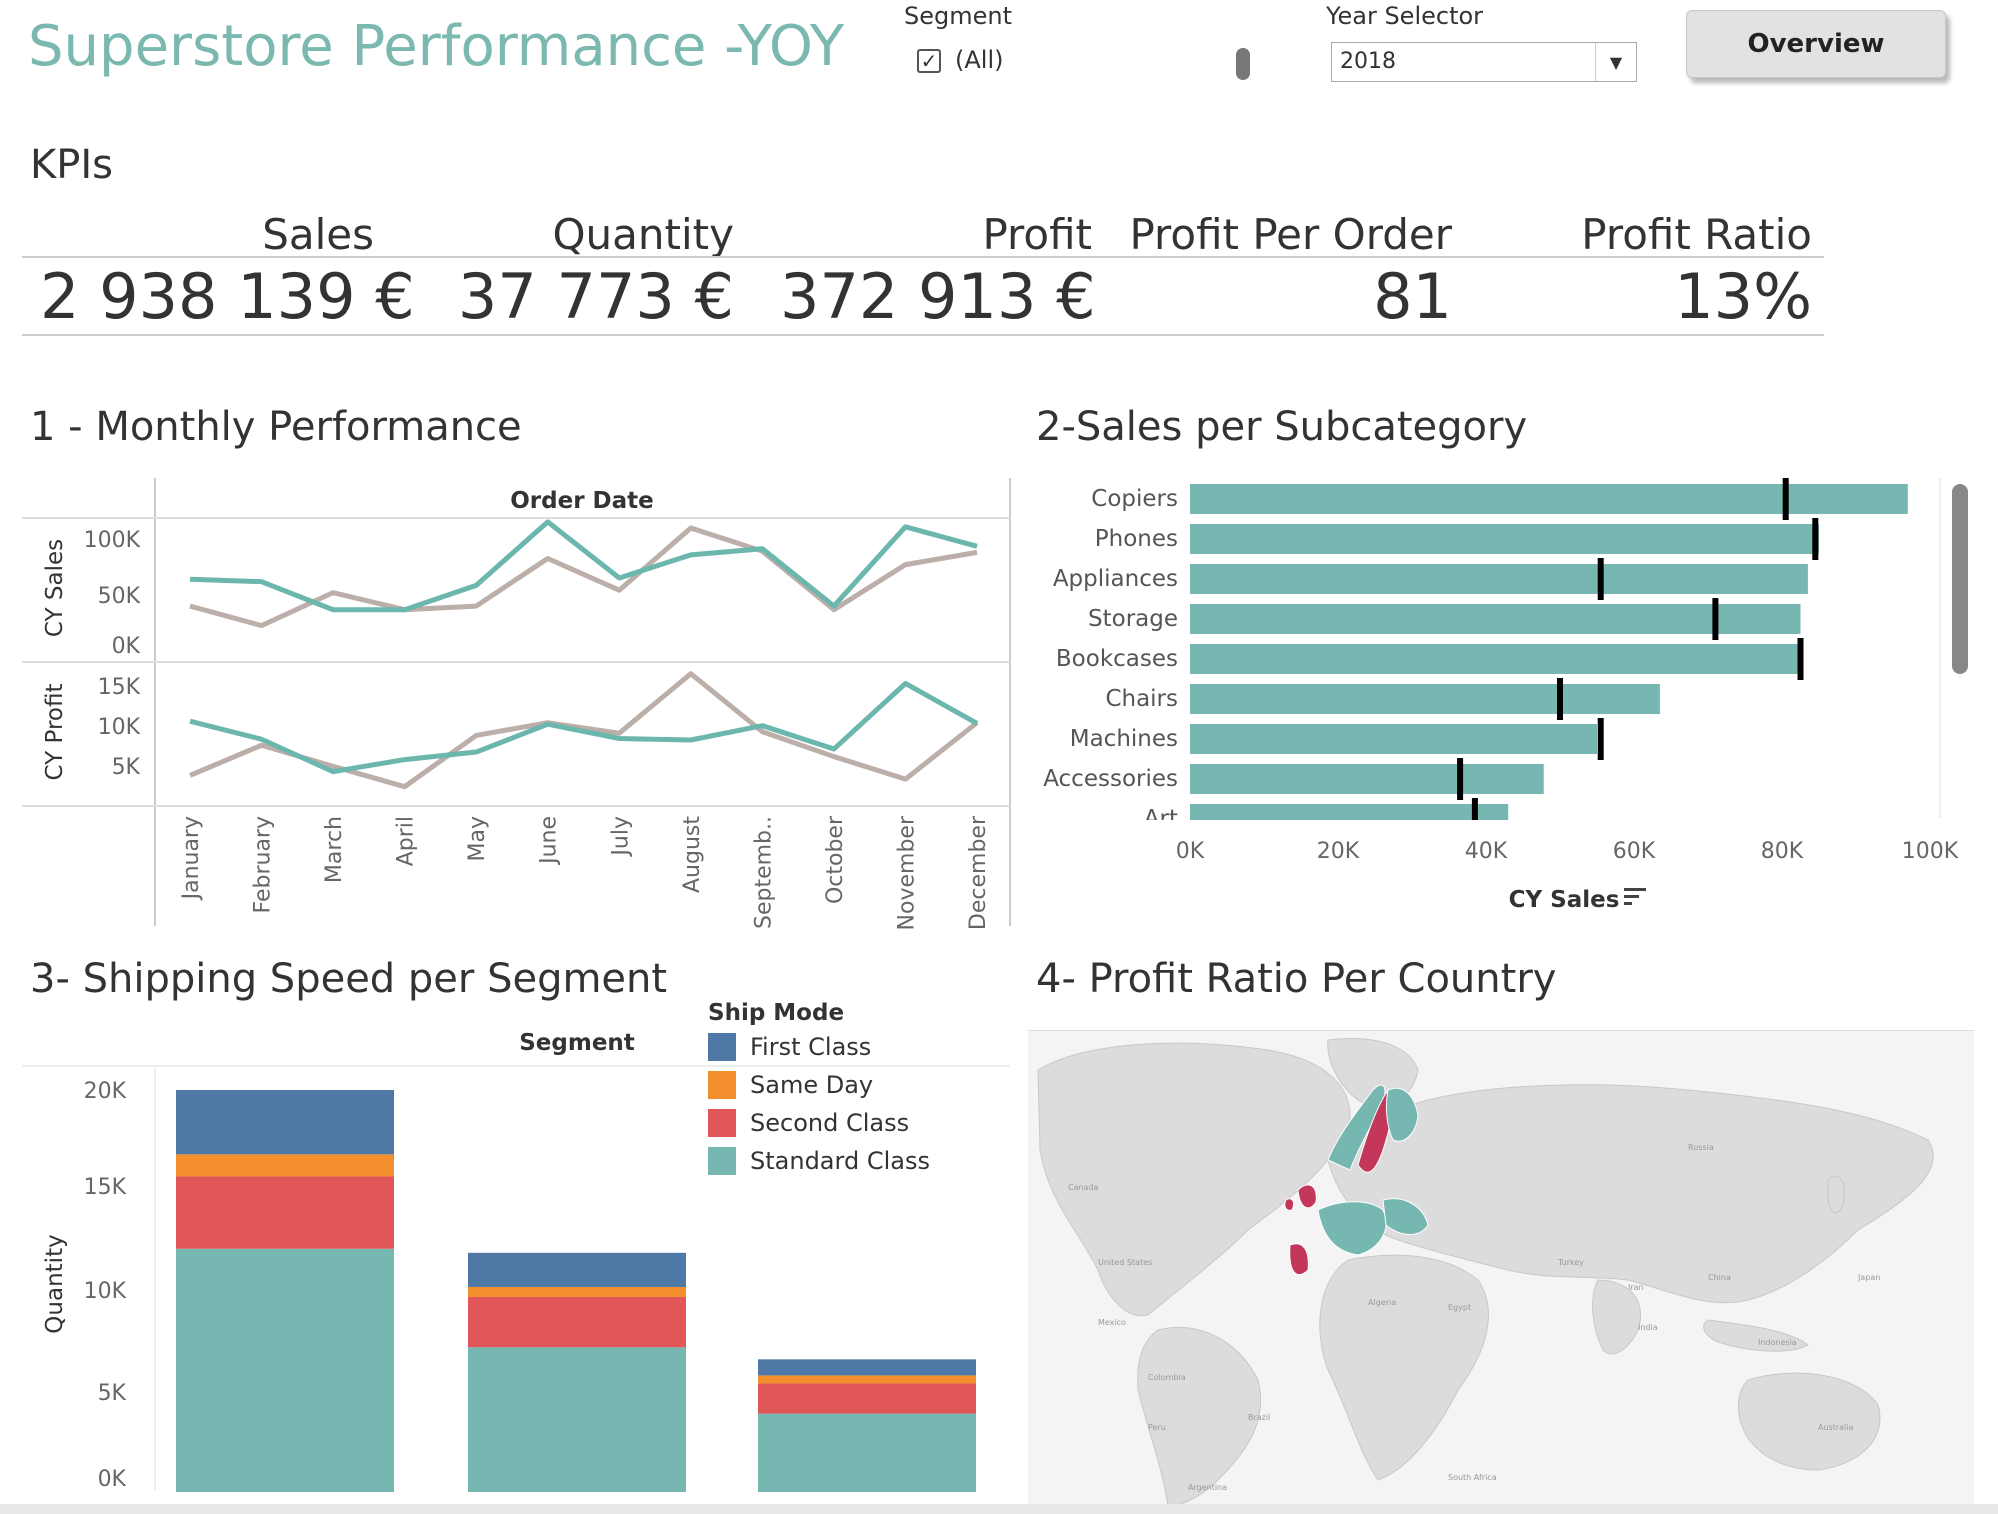 This screenshot has height=1514, width=1998. What do you see at coordinates (999, 1509) in the screenshot?
I see `bottom-scrollbar-track` at bounding box center [999, 1509].